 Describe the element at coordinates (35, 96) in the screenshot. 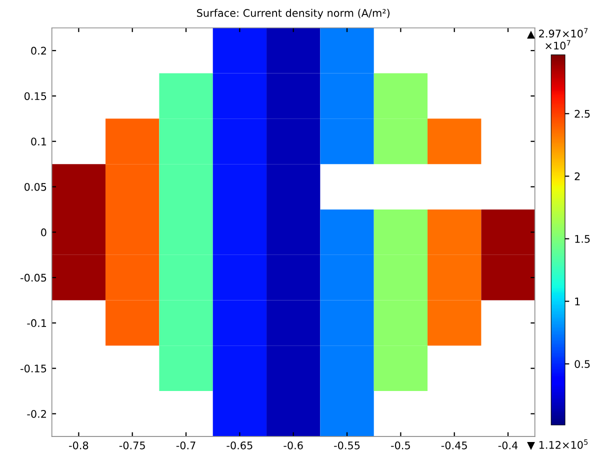

I see `y-tick-label: 0.15` at that location.